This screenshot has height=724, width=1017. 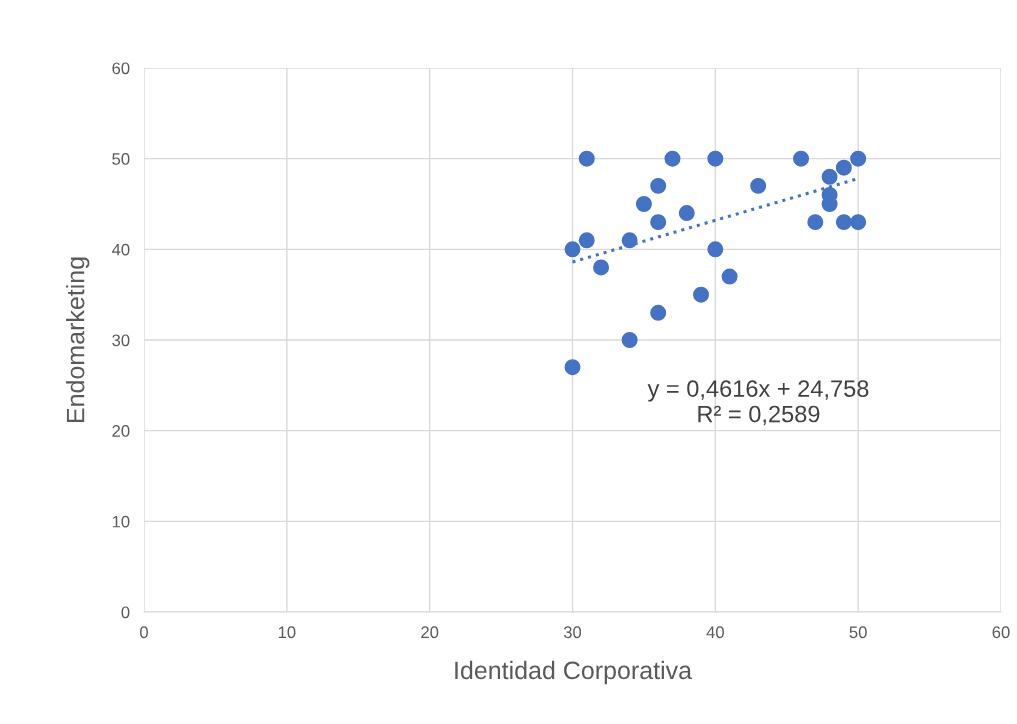 What do you see at coordinates (78, 340) in the screenshot?
I see `y-axis-title: Endomarketing` at bounding box center [78, 340].